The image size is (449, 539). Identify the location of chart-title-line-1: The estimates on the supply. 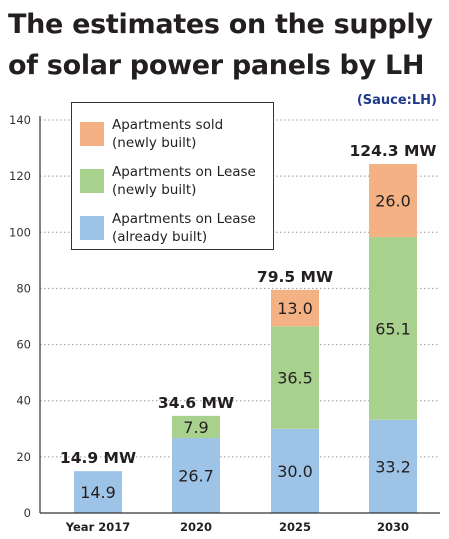
(220, 24).